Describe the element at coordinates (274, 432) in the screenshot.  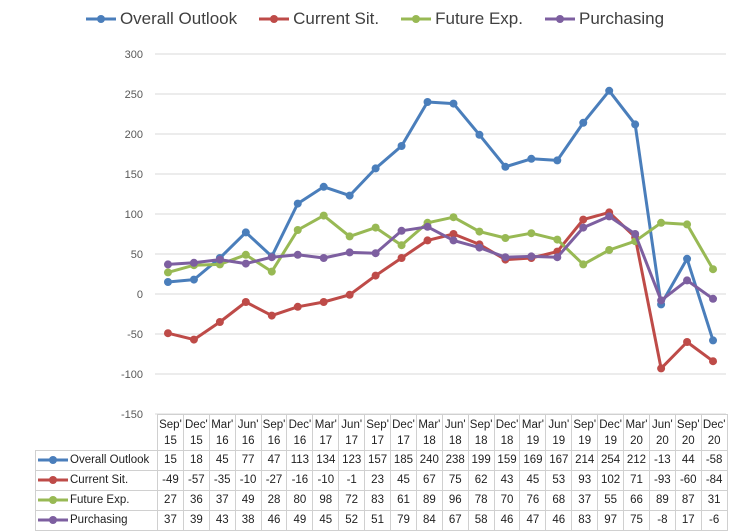
I see `category-header: Sep' 16` at that location.